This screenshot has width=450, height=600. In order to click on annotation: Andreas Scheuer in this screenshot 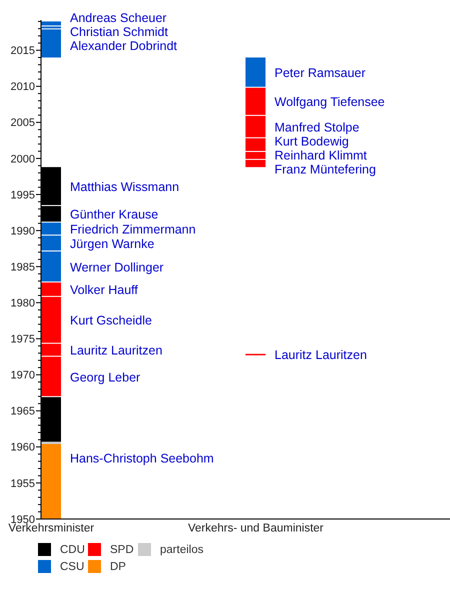, I will do `click(118, 18)`.